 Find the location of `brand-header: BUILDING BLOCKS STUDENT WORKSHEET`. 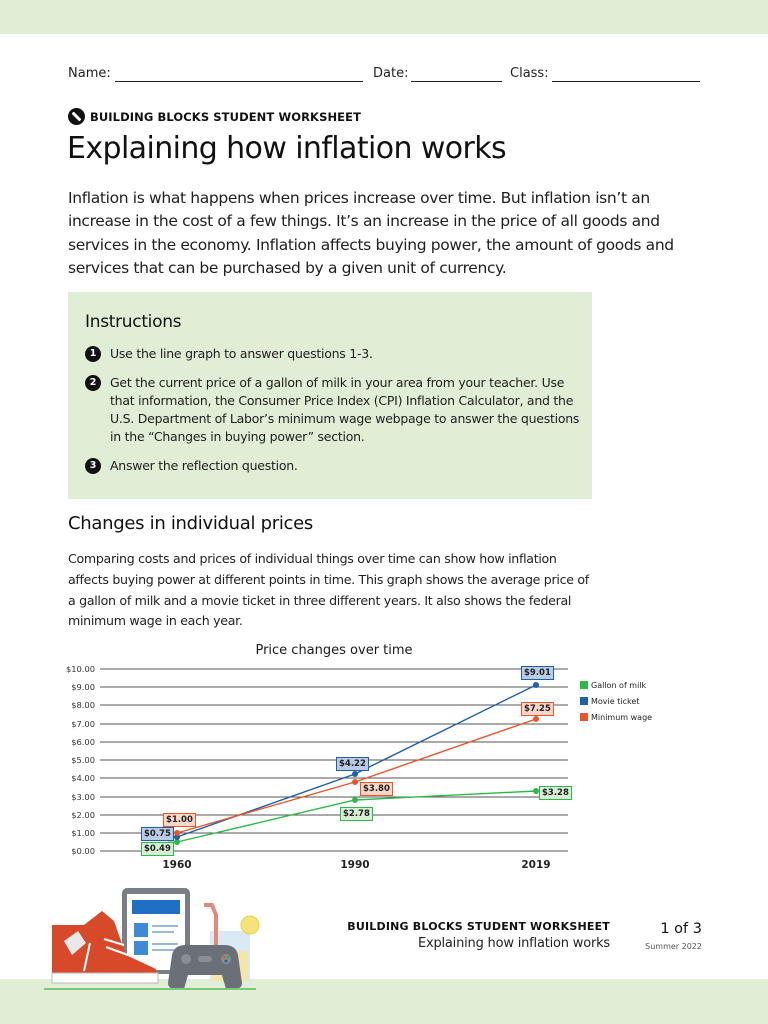

brand-header: BUILDING BLOCKS STUDENT WORKSHEET is located at coordinates (214, 116).